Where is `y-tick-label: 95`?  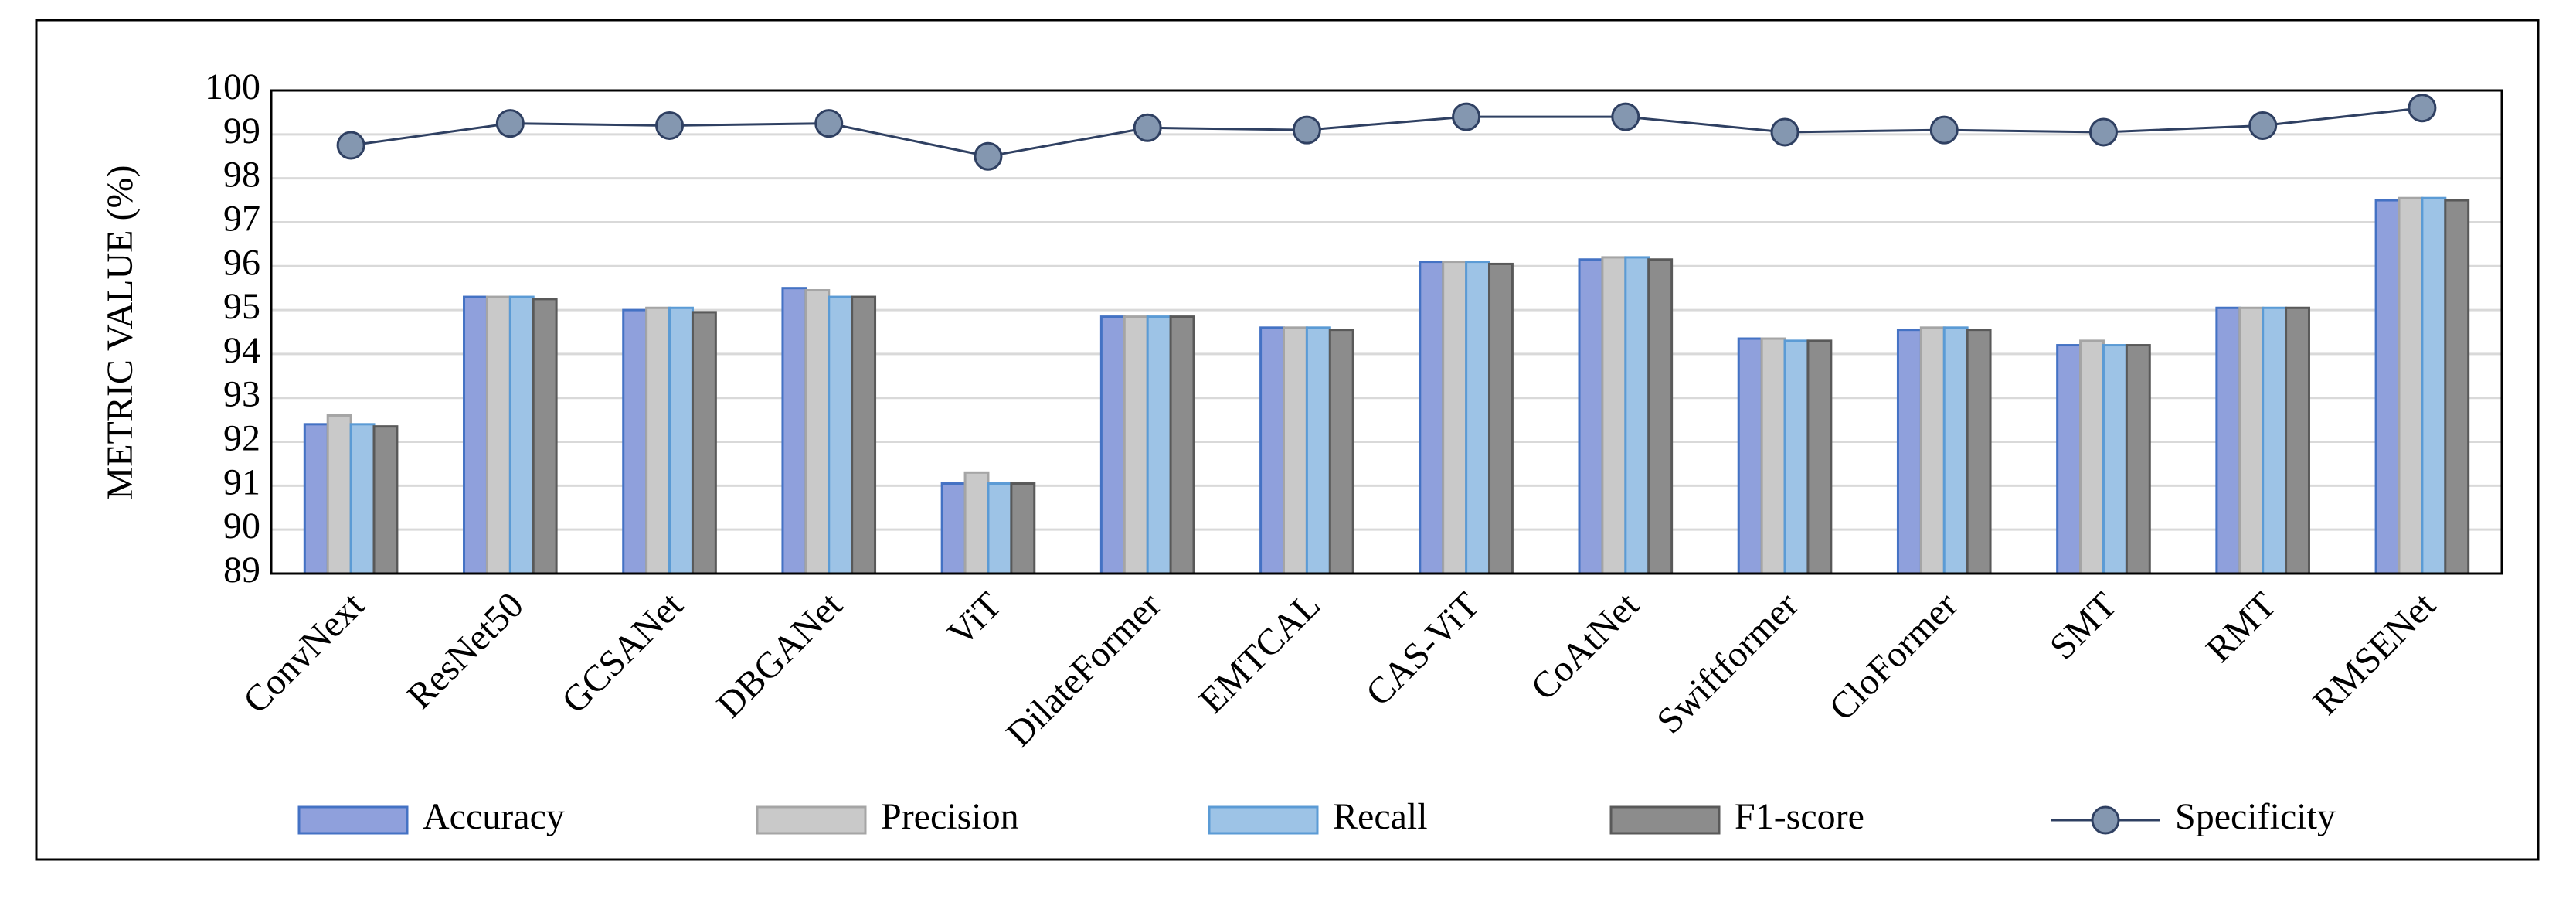
y-tick-label: 95 is located at coordinates (241, 306).